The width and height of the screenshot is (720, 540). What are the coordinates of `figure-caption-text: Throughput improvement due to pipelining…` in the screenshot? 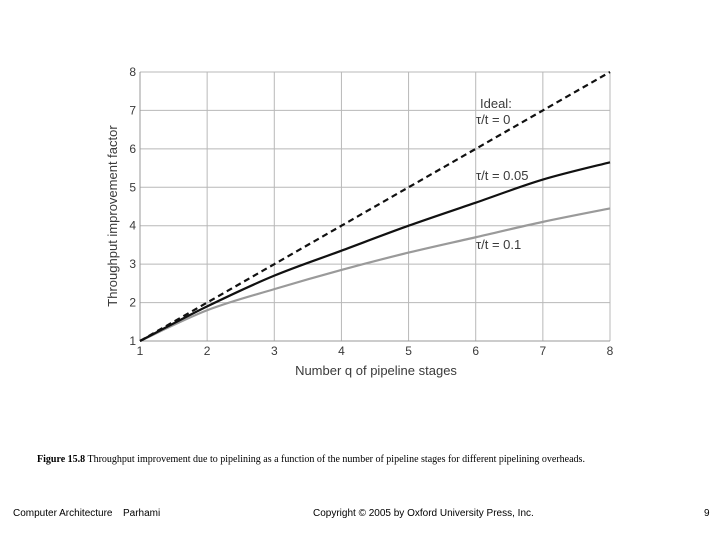 It's located at (336, 459).